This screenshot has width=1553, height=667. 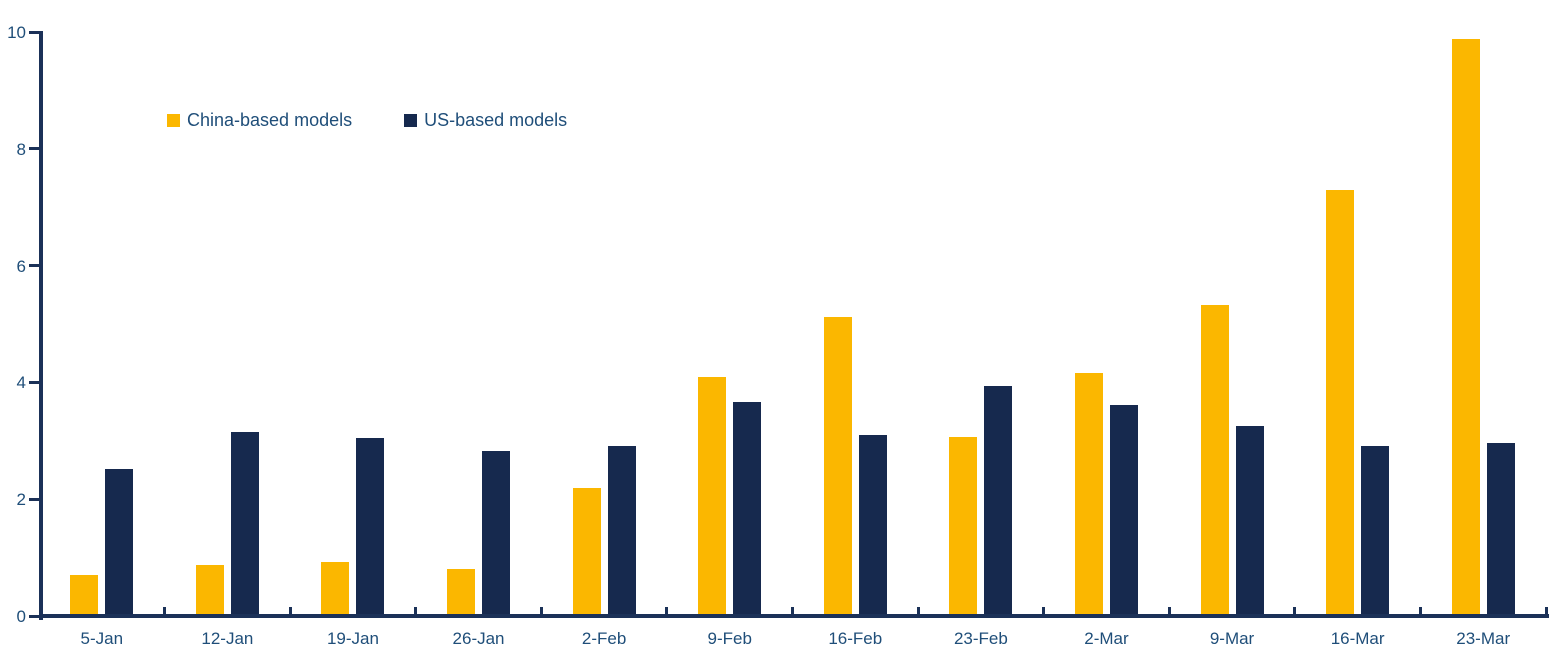 I want to click on x-axis-label: 12-Jan, so click(x=227, y=638).